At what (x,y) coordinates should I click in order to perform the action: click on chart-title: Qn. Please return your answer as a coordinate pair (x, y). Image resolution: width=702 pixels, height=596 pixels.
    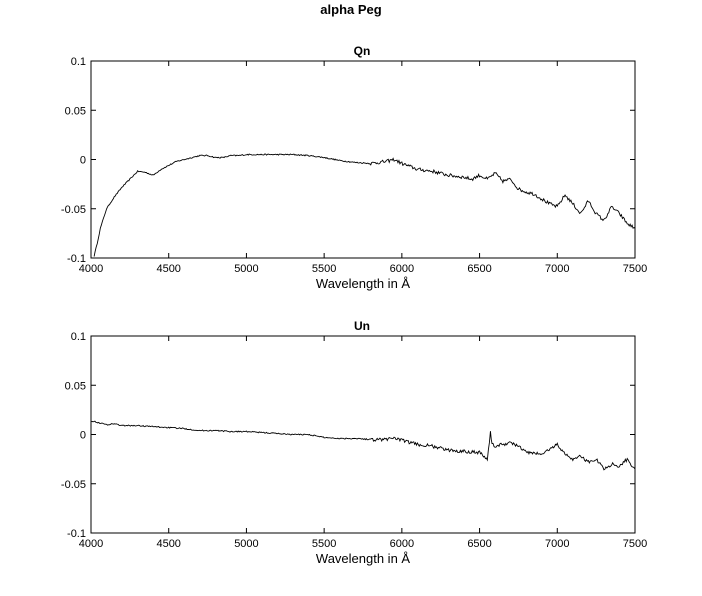
    Looking at the image, I should click on (362, 51).